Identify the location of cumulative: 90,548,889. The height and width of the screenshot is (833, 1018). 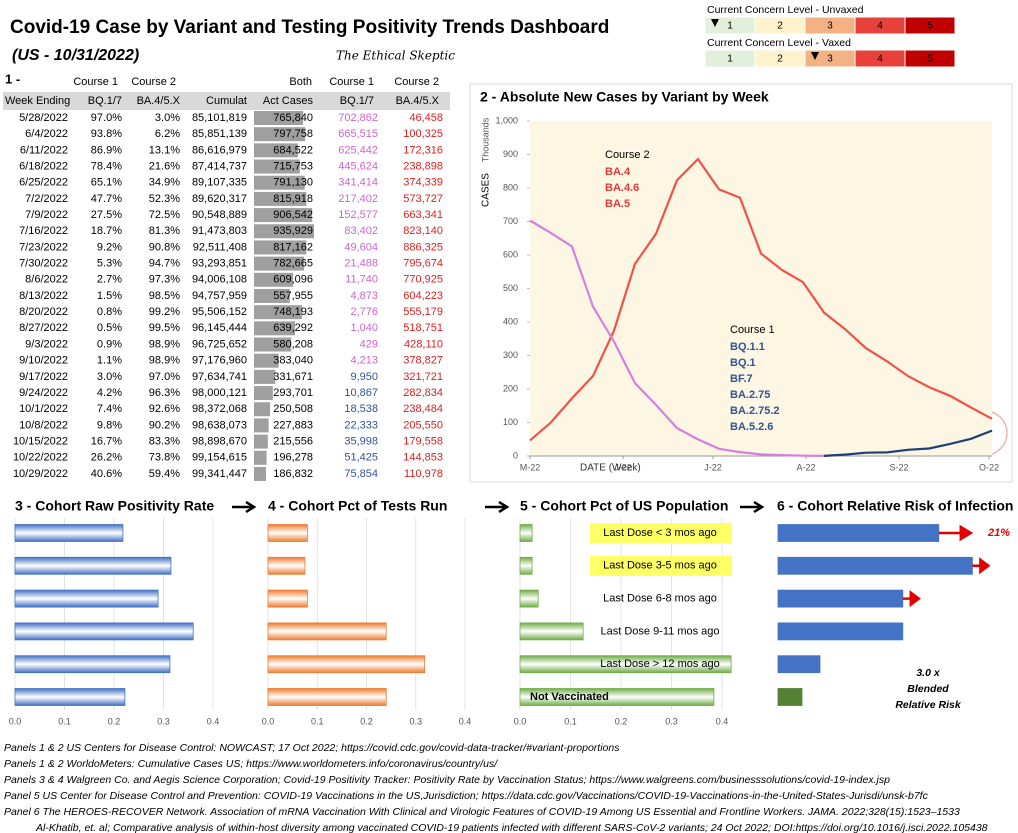
(219, 215).